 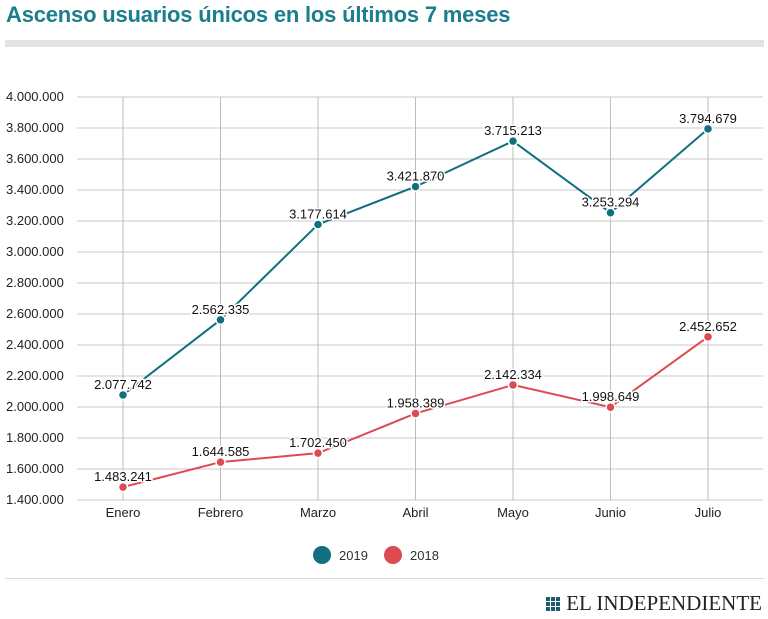 What do you see at coordinates (35, 282) in the screenshot?
I see `y-tick-label: 2.800.000` at bounding box center [35, 282].